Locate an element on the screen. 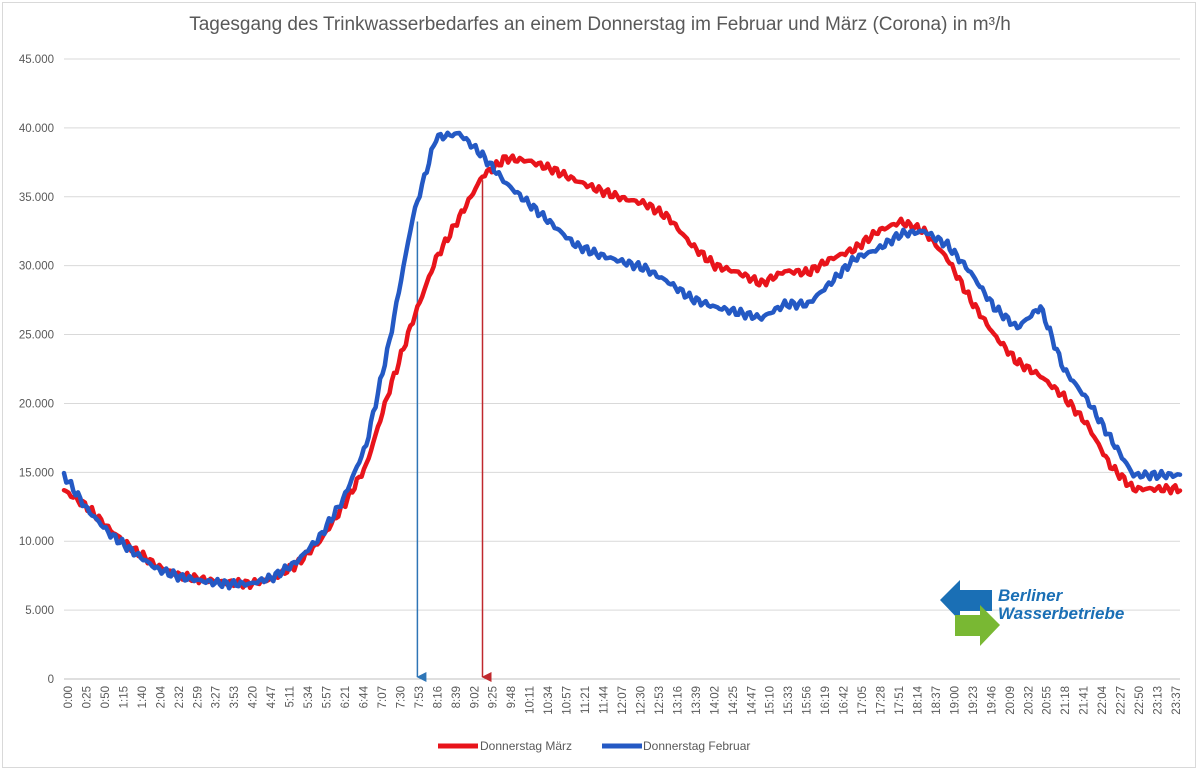 This screenshot has width=1200, height=772. x-tick-label: 0:25 is located at coordinates (87, 697).